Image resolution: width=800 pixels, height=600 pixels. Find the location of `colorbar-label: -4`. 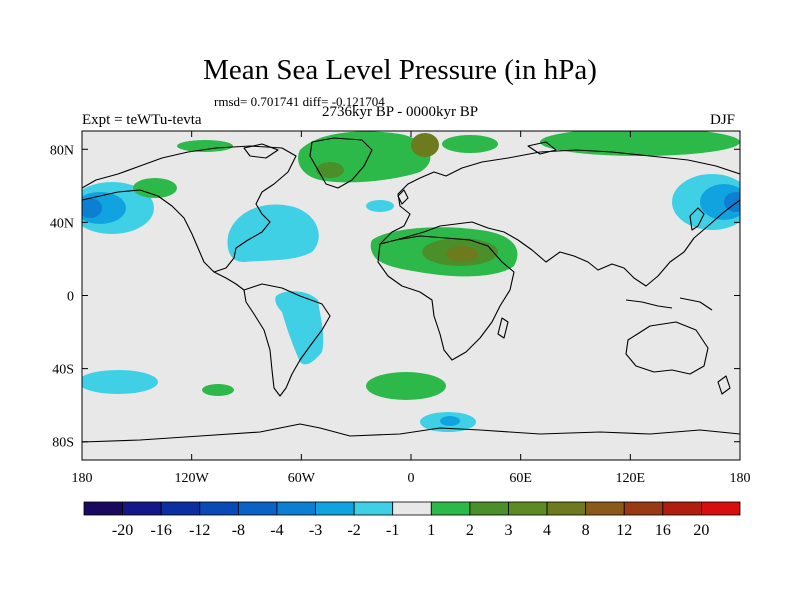

colorbar-label: -4 is located at coordinates (276, 530).